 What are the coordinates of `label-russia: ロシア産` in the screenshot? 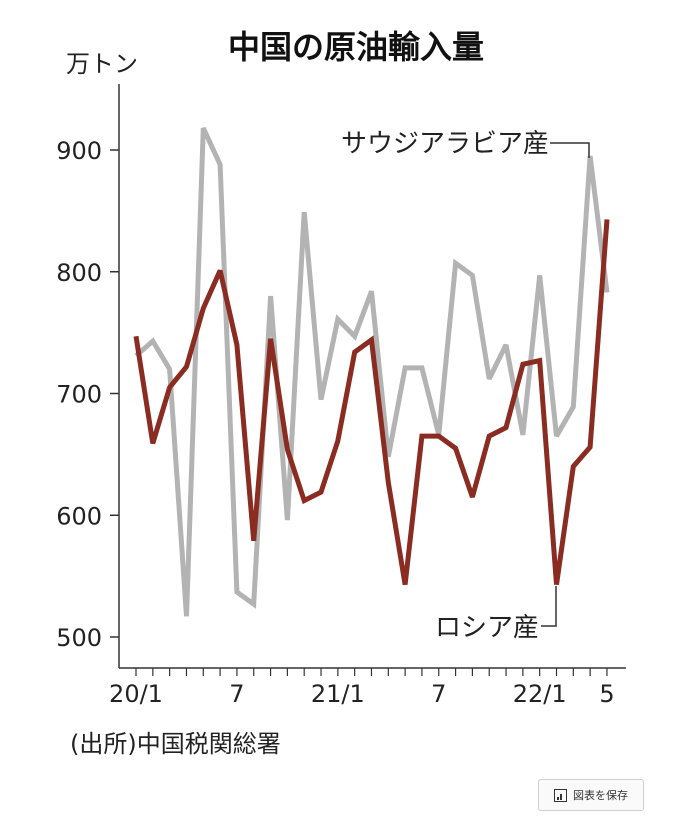 It's located at (487, 628).